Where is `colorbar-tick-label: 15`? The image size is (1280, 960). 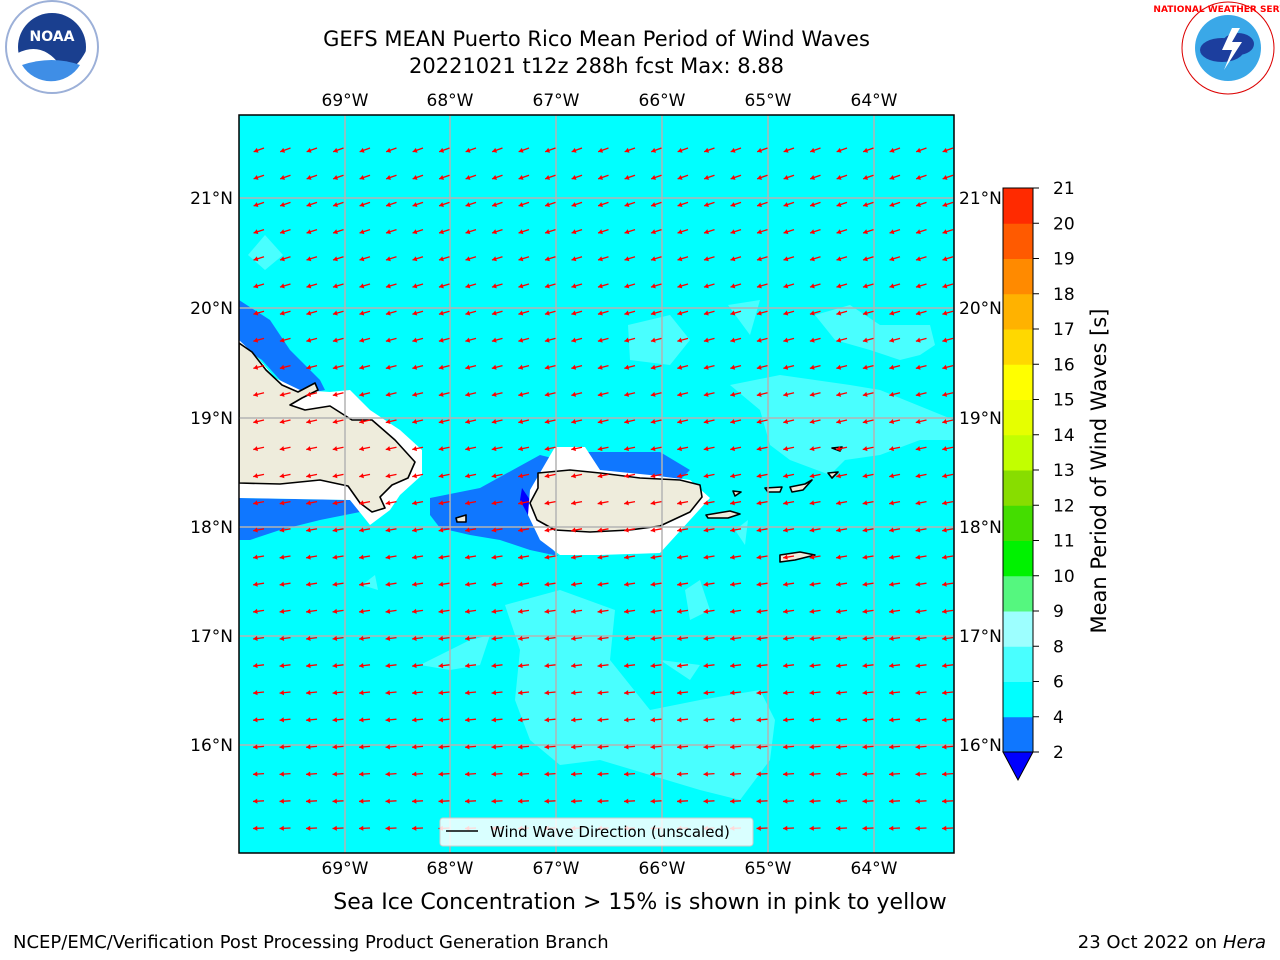
colorbar-tick-label: 15 is located at coordinates (1064, 401).